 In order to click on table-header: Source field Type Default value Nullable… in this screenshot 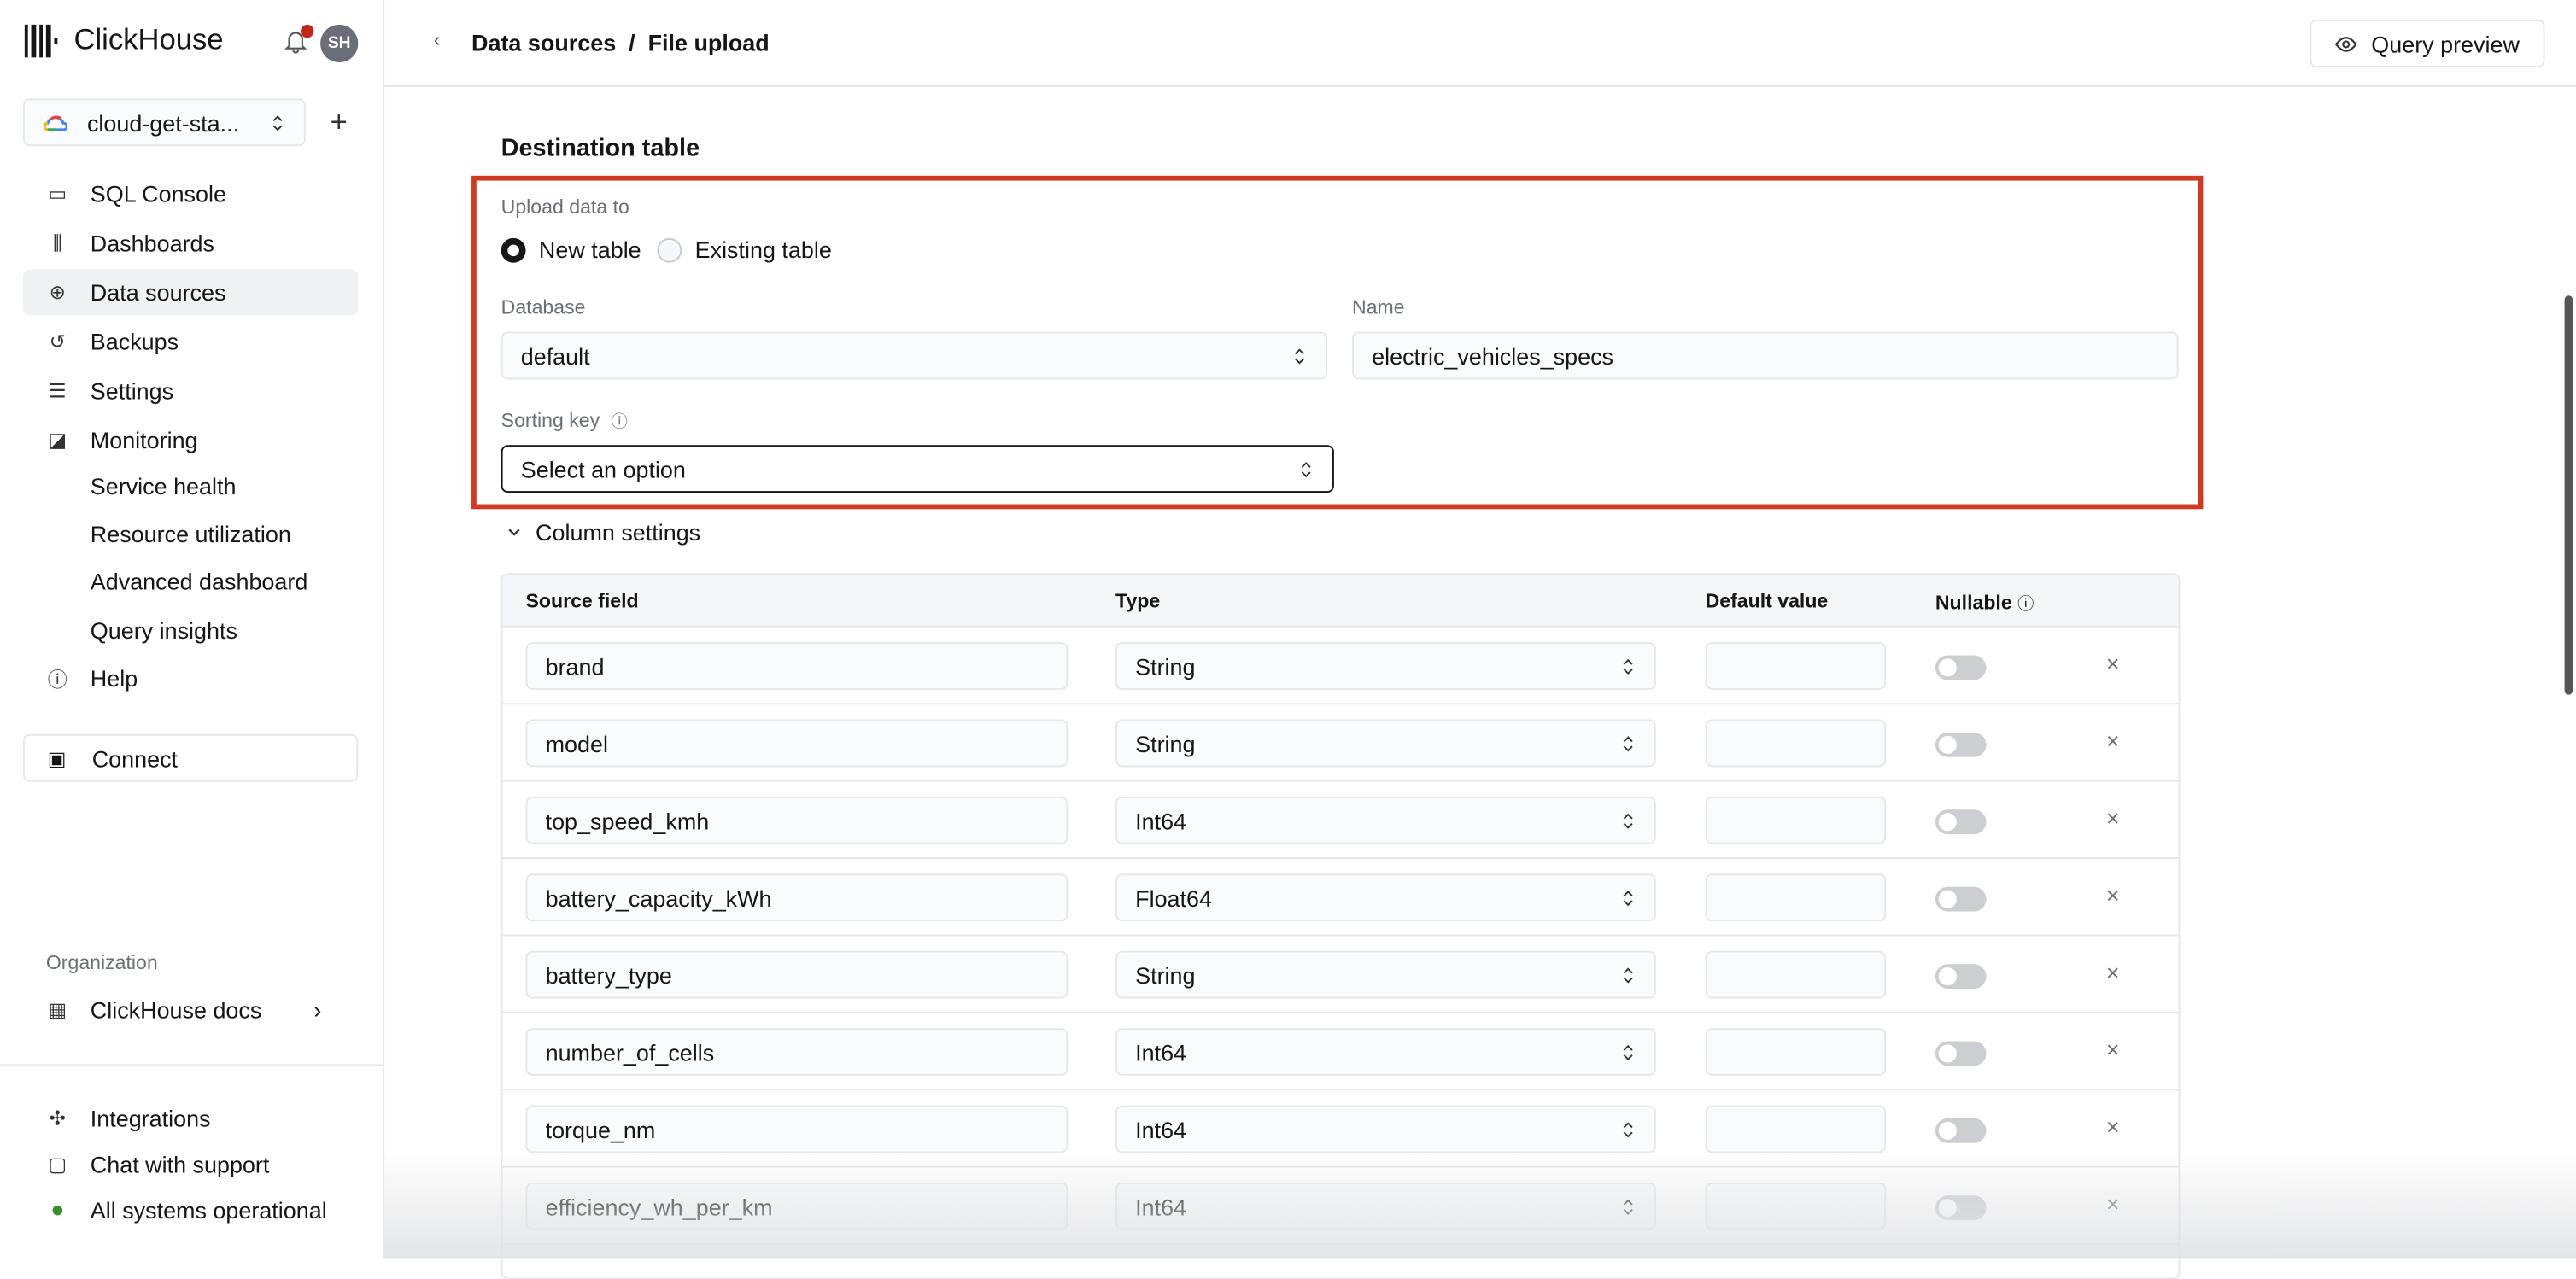, I will do `click(1340, 601)`.